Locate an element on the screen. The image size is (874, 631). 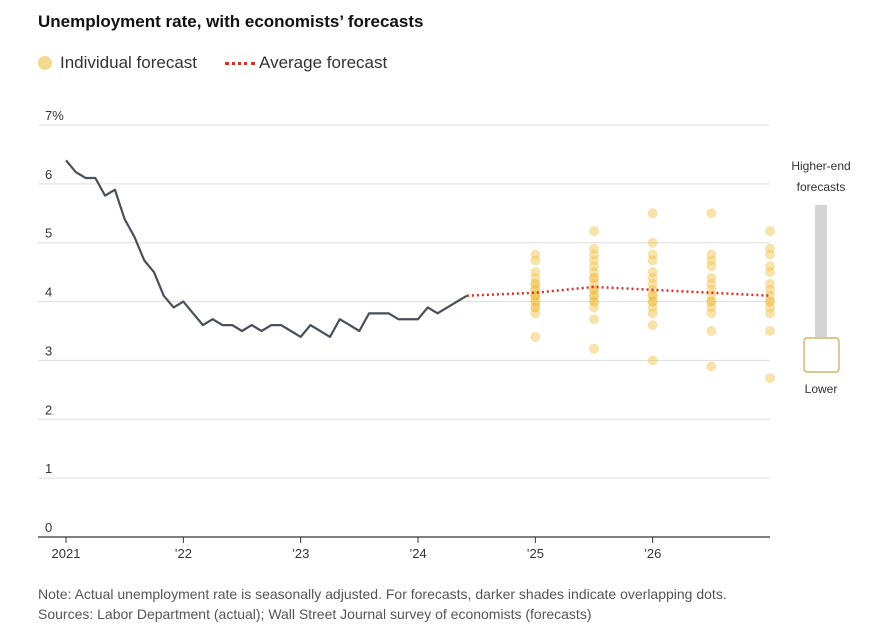
forecast-dots is located at coordinates (652, 296).